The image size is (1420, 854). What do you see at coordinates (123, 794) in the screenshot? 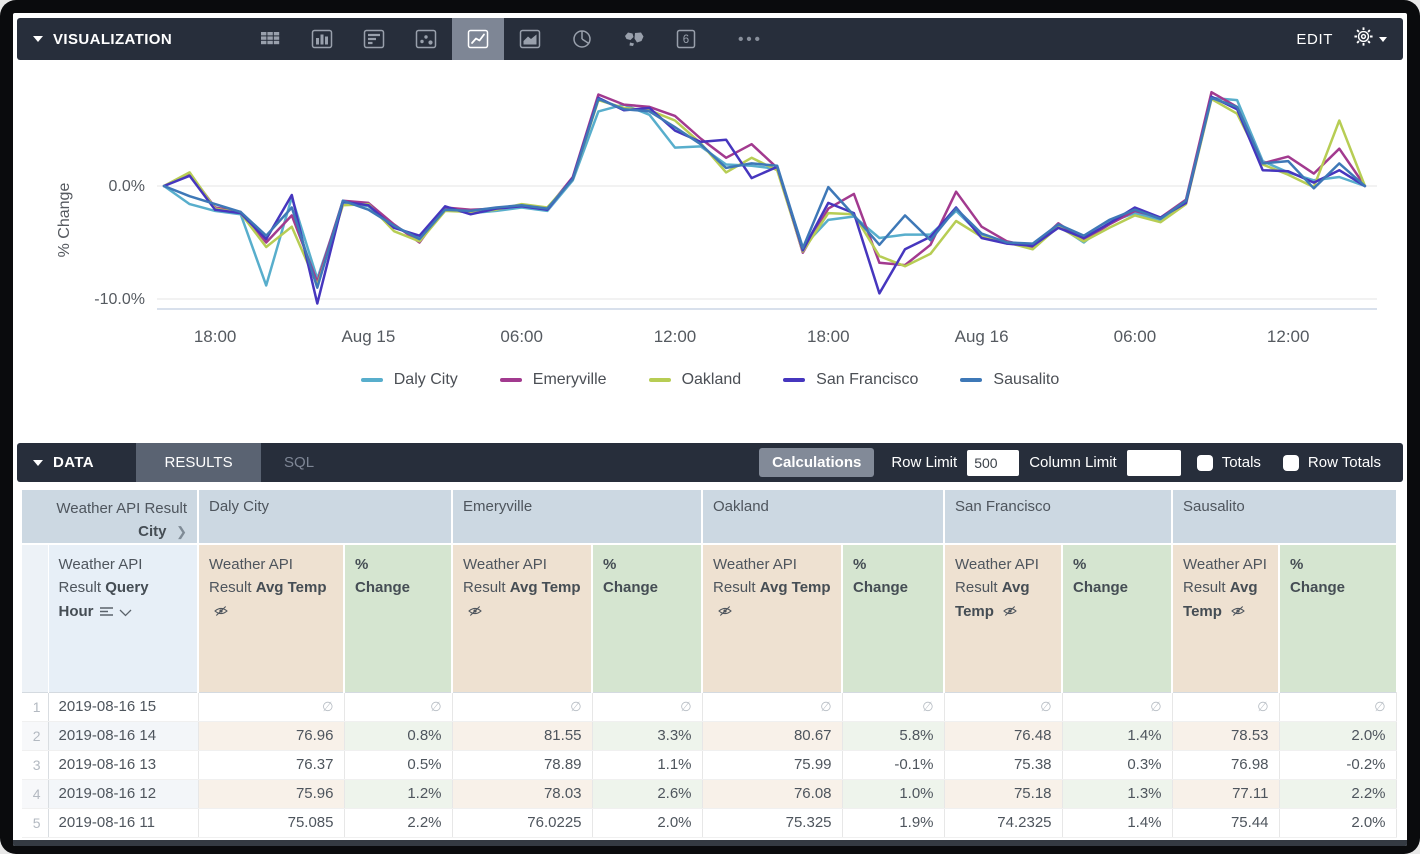
I see `query-hour-cell: 2019-08-16 12` at bounding box center [123, 794].